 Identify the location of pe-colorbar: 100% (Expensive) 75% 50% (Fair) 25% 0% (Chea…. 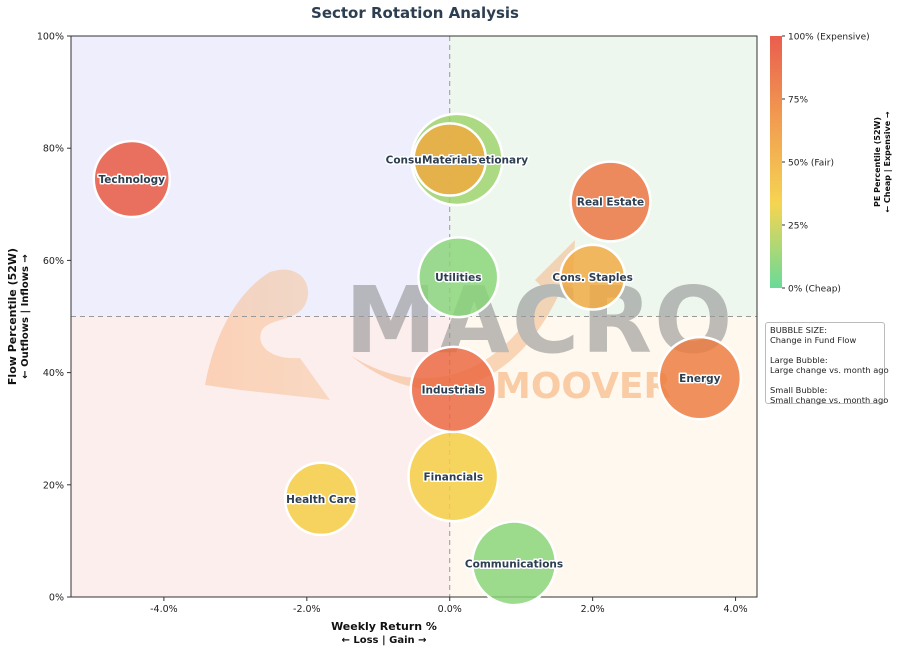
(831, 164).